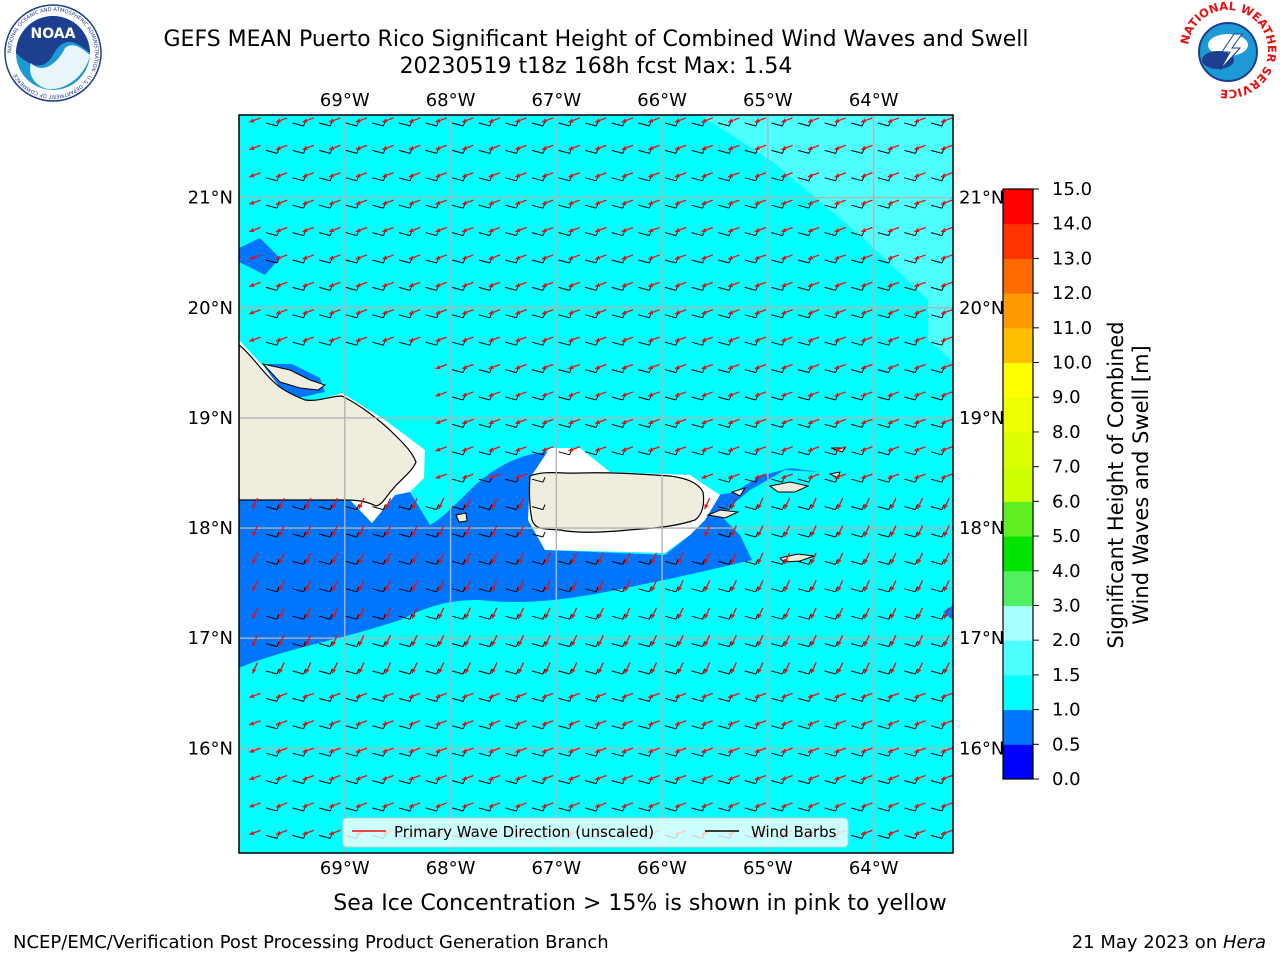 The width and height of the screenshot is (1280, 960). I want to click on lon-label-top-1: 68°W, so click(451, 100).